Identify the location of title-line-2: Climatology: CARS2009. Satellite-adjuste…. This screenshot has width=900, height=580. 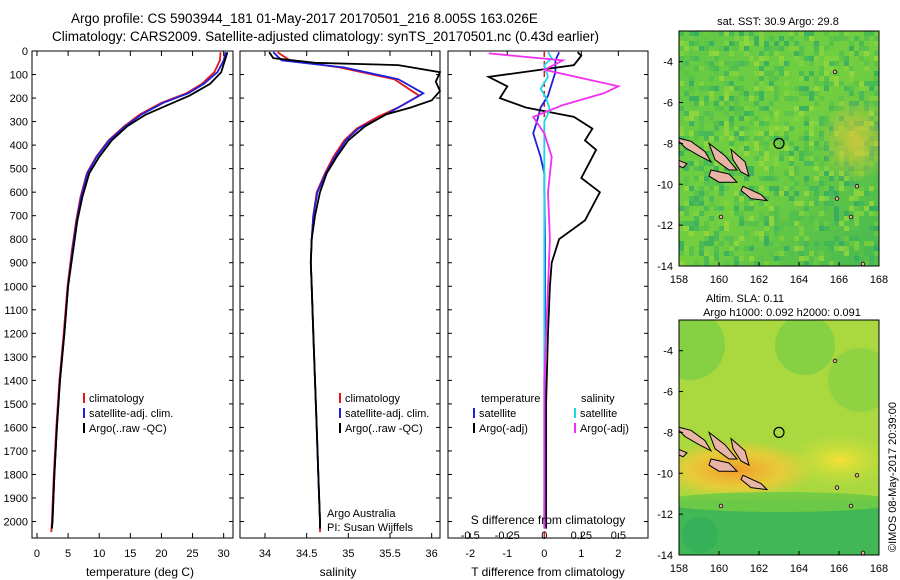
(326, 36).